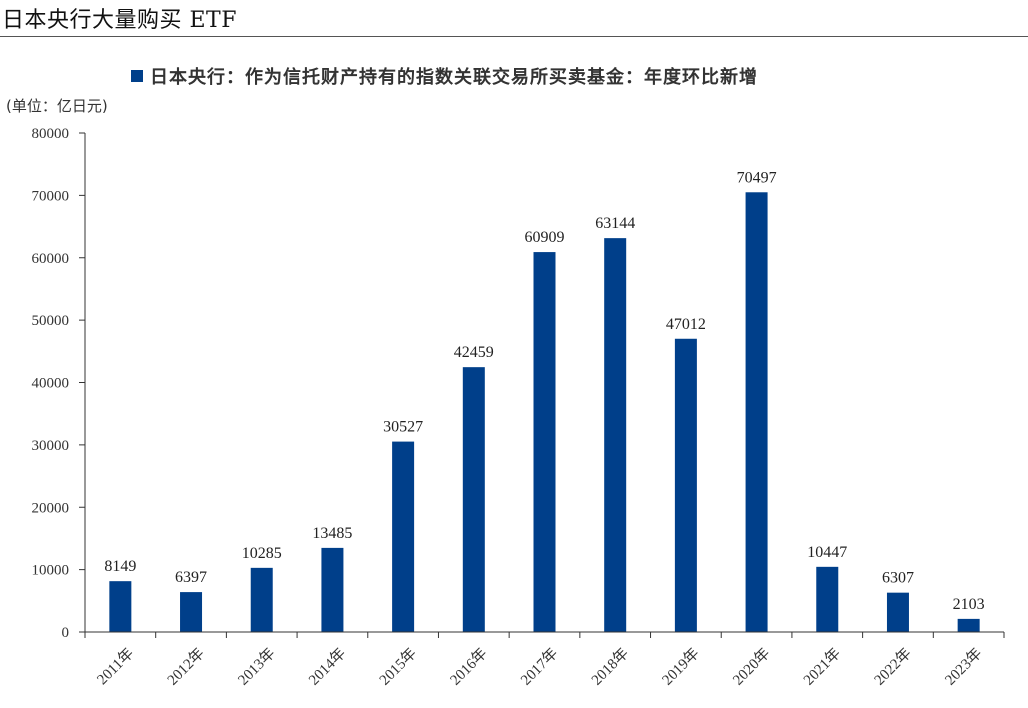  I want to click on data-label: 60909, so click(545, 237).